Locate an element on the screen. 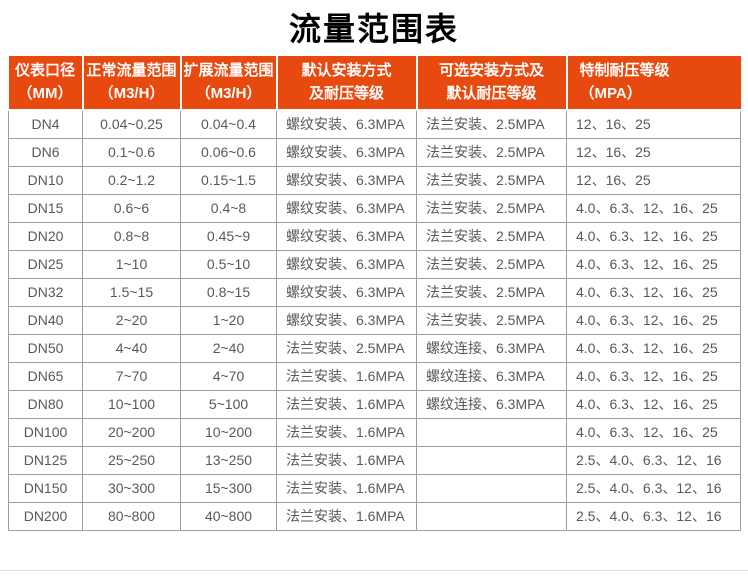  column-header-2: 正常流量范围 （M3/H） is located at coordinates (132, 83).